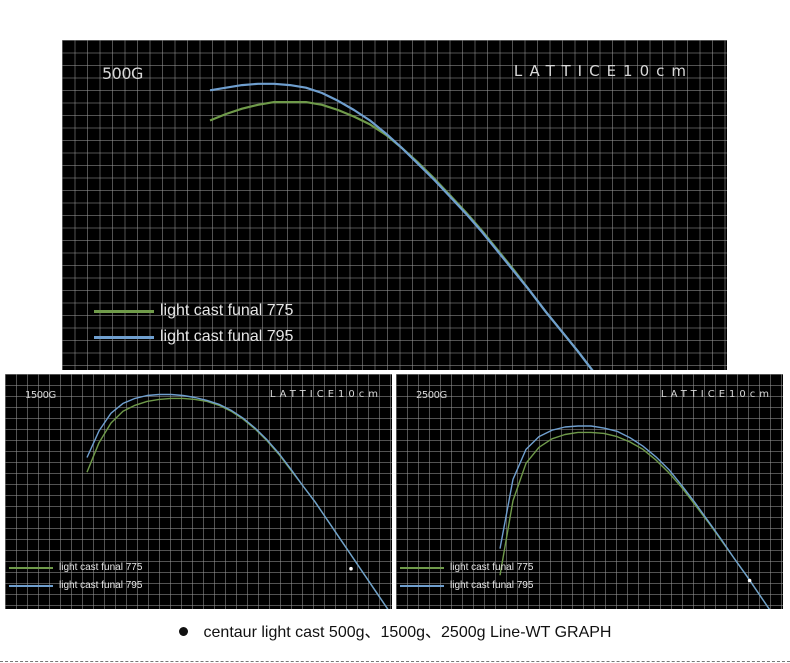  What do you see at coordinates (122, 73) in the screenshot?
I see `weight-label: 500G` at bounding box center [122, 73].